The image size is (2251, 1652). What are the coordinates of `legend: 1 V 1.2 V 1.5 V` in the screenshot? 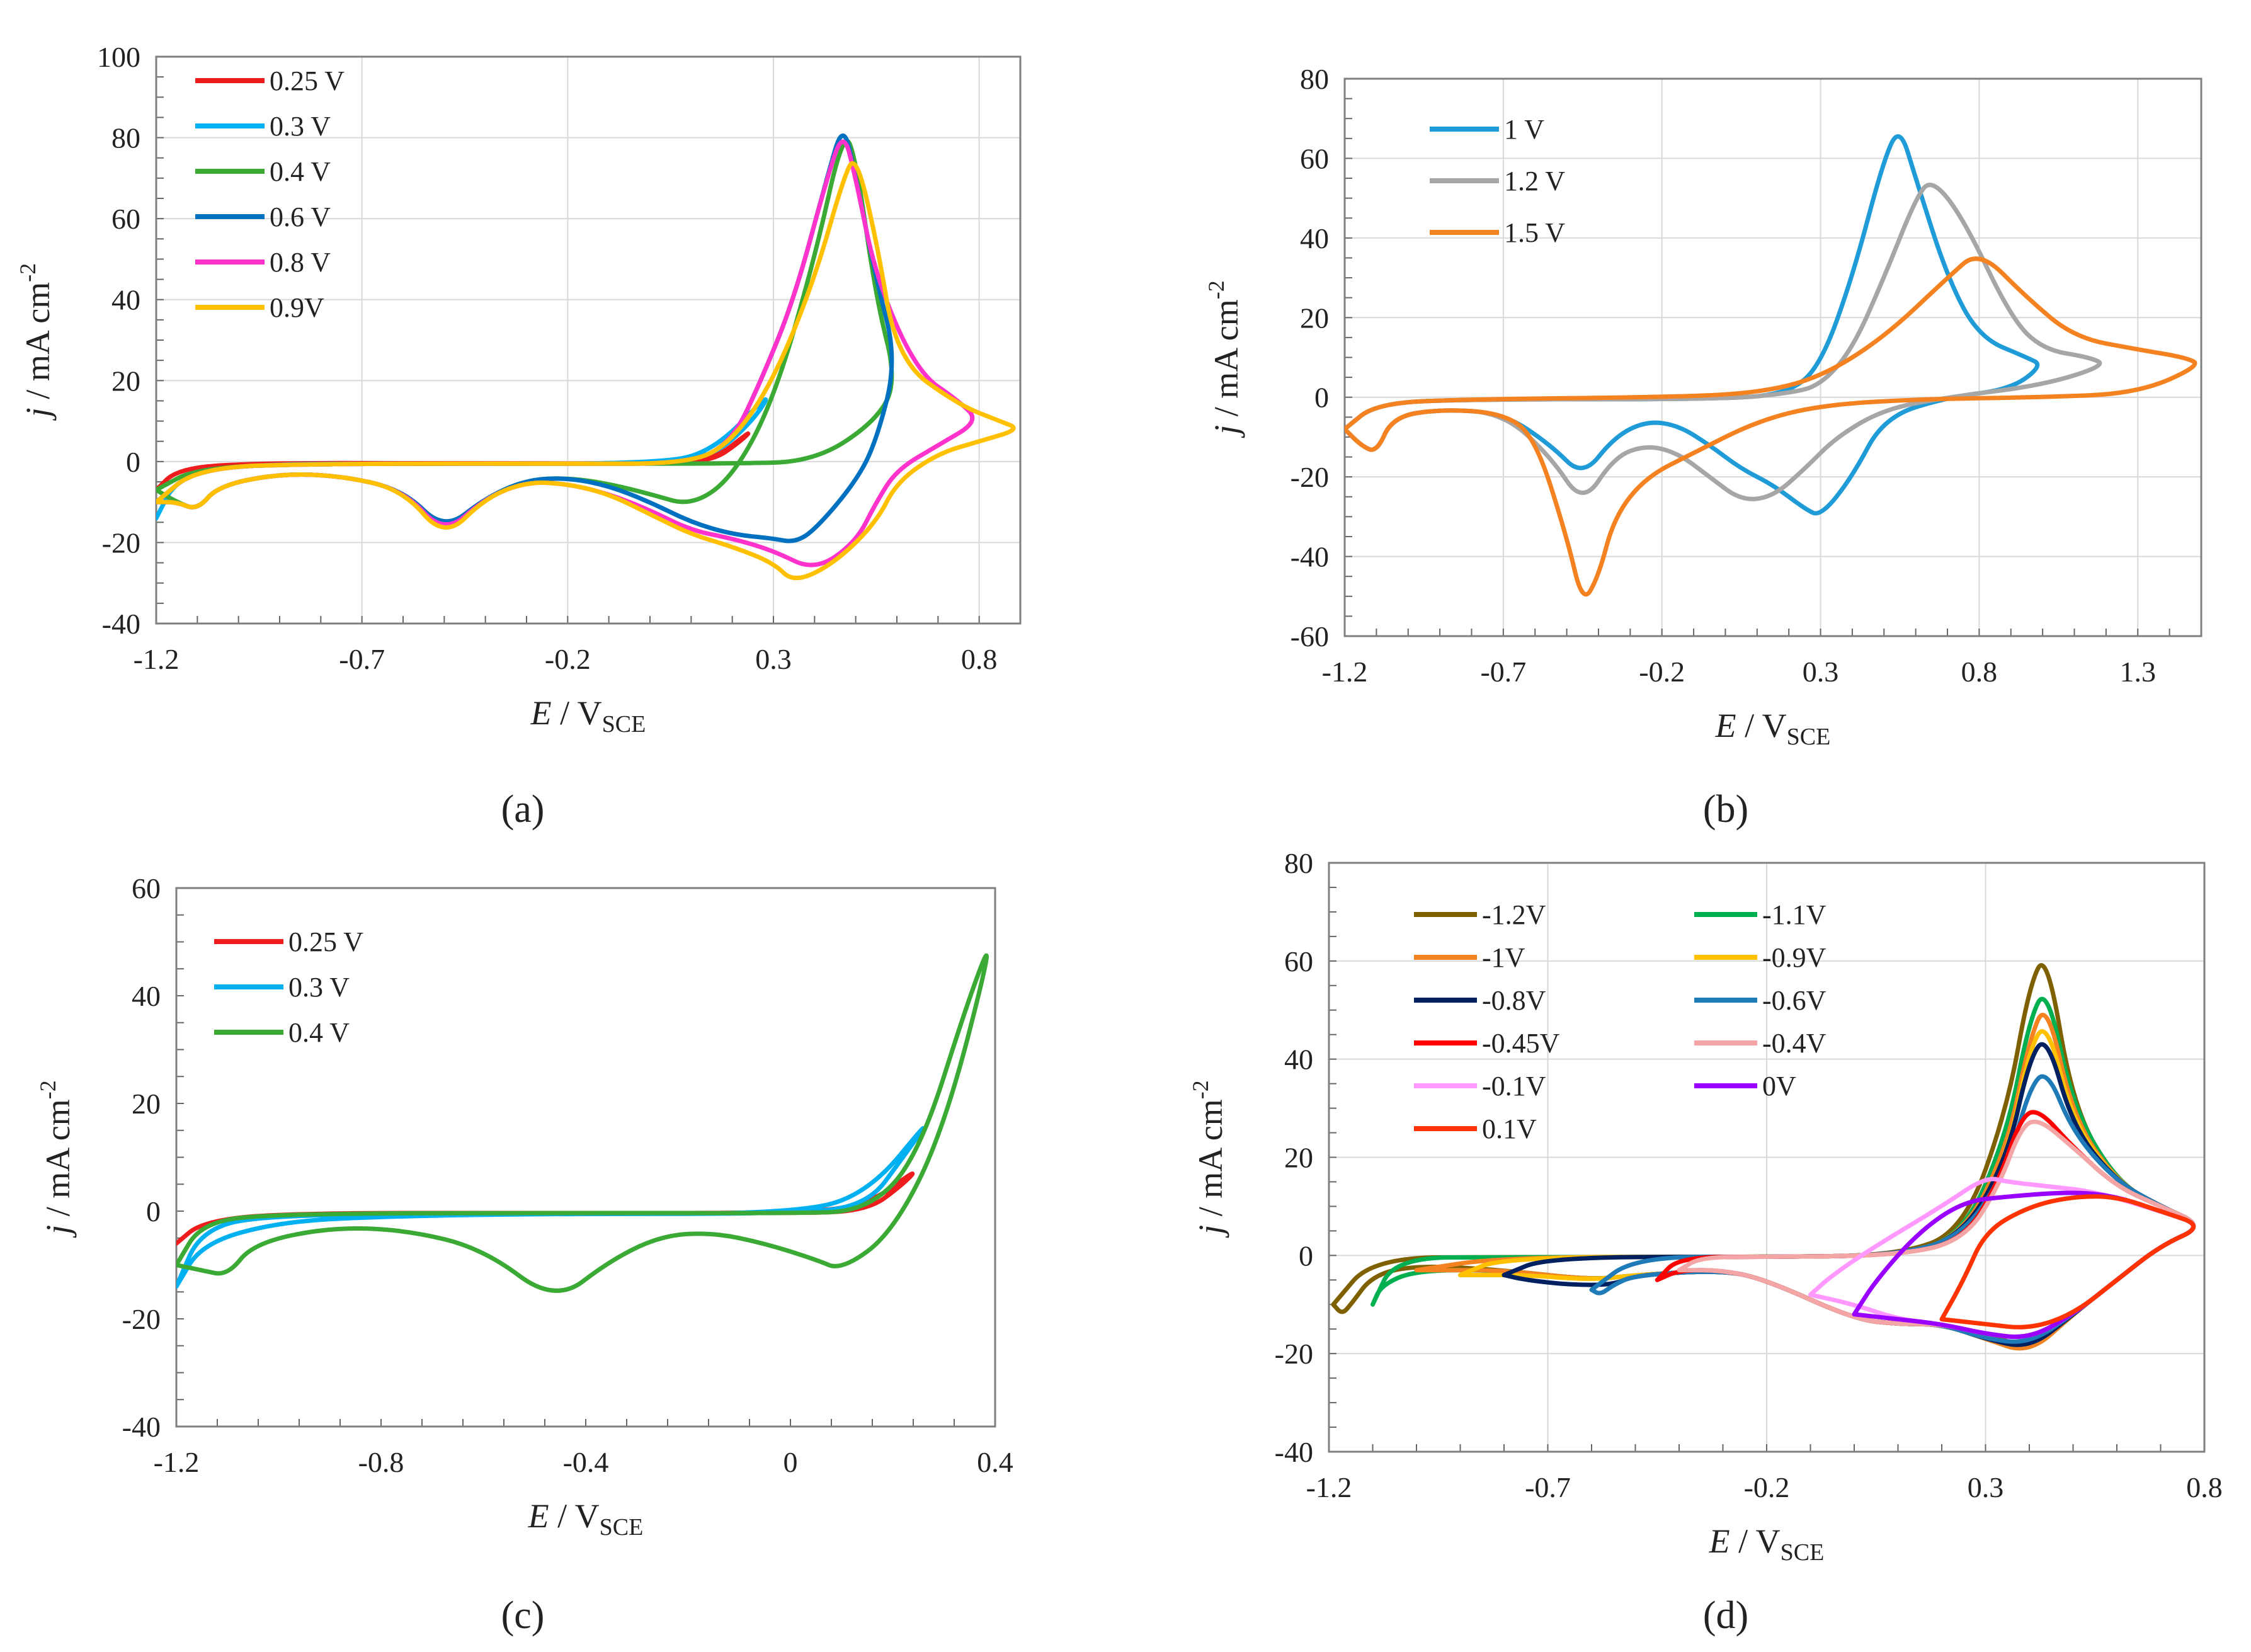 It's located at (1497, 181).